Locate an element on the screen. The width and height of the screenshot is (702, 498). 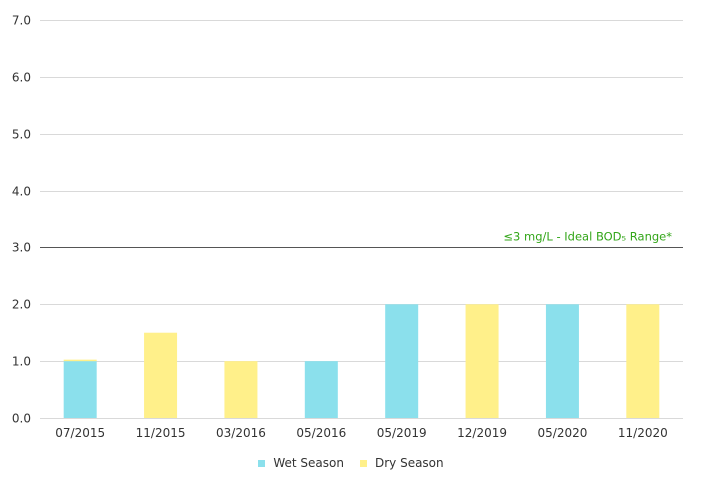
x-tick-label: 12/2019 is located at coordinates (482, 433).